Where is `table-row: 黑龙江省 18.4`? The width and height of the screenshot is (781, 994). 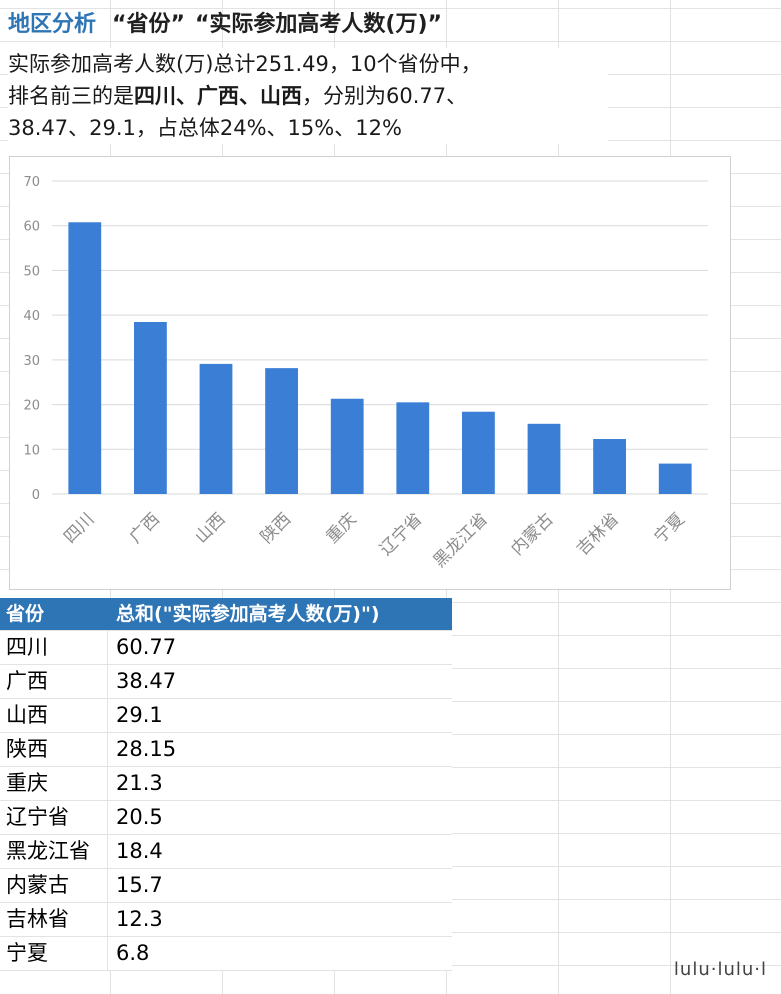
table-row: 黑龙江省 18.4 is located at coordinates (226, 852).